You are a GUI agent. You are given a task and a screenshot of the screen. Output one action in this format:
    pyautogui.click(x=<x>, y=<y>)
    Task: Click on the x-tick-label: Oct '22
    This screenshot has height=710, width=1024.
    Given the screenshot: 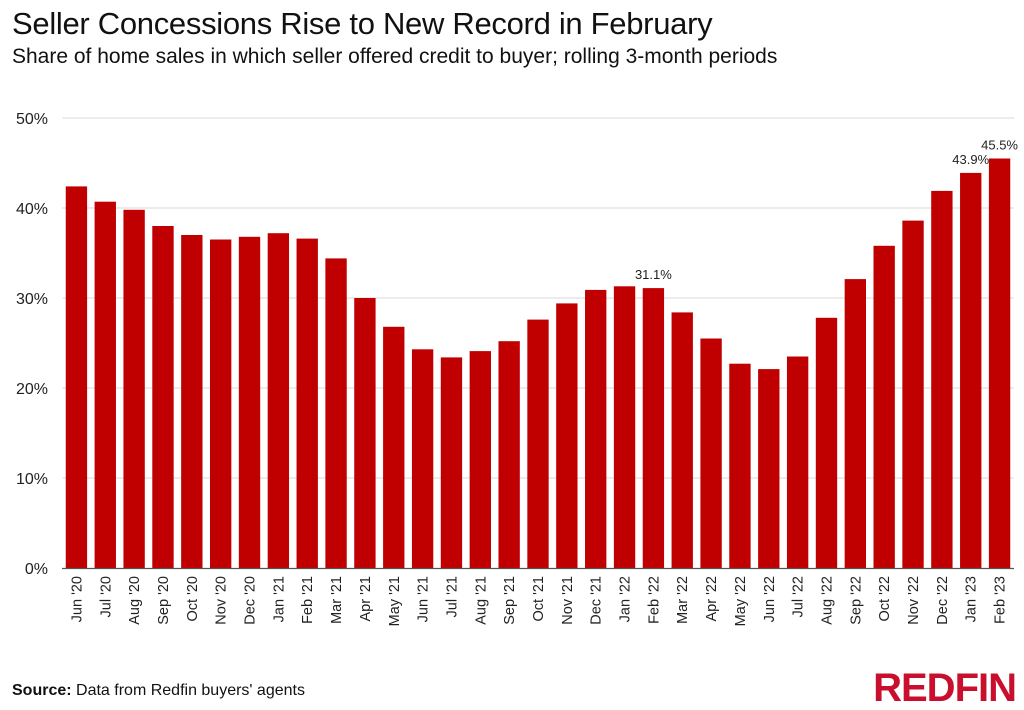 What is the action you would take?
    pyautogui.click(x=885, y=598)
    